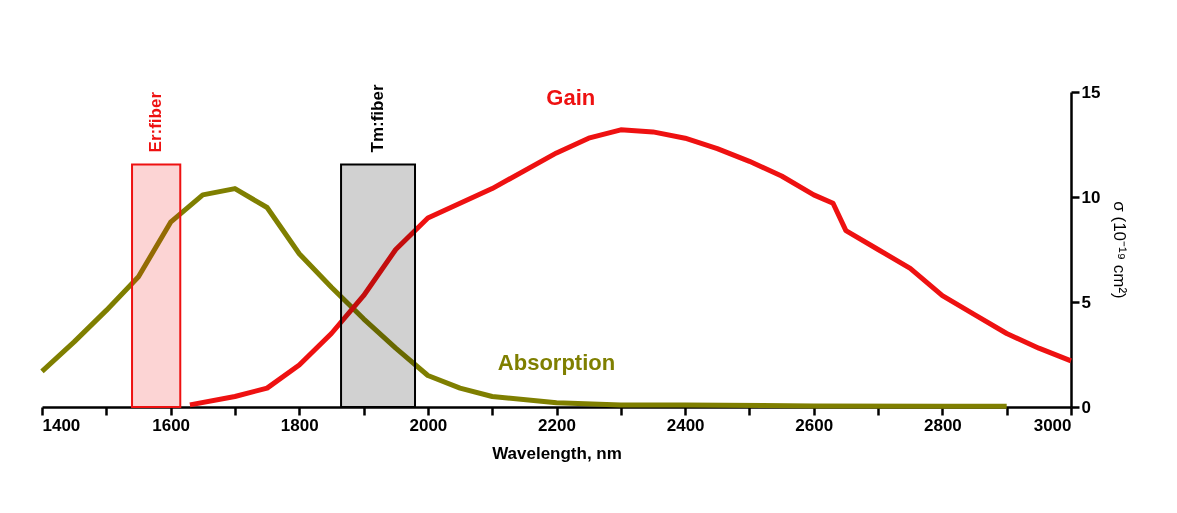 This screenshot has width=1177, height=513. What do you see at coordinates (378, 118) in the screenshot?
I see `band-label: Tm:fiber` at bounding box center [378, 118].